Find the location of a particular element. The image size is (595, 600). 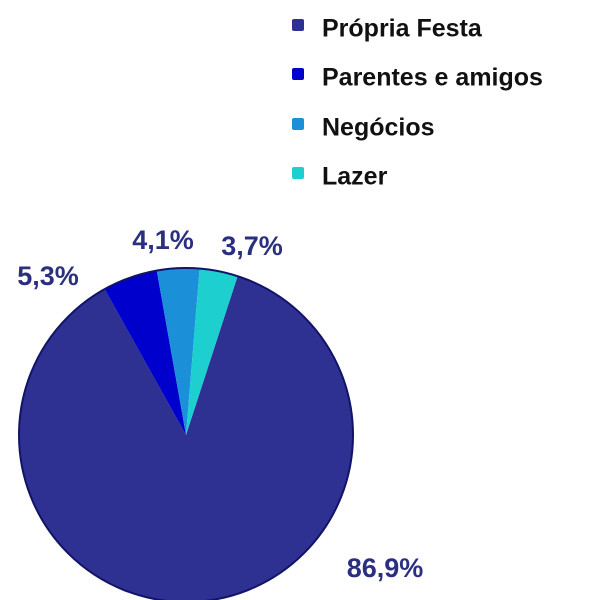

legend-label: Lazer is located at coordinates (355, 177).